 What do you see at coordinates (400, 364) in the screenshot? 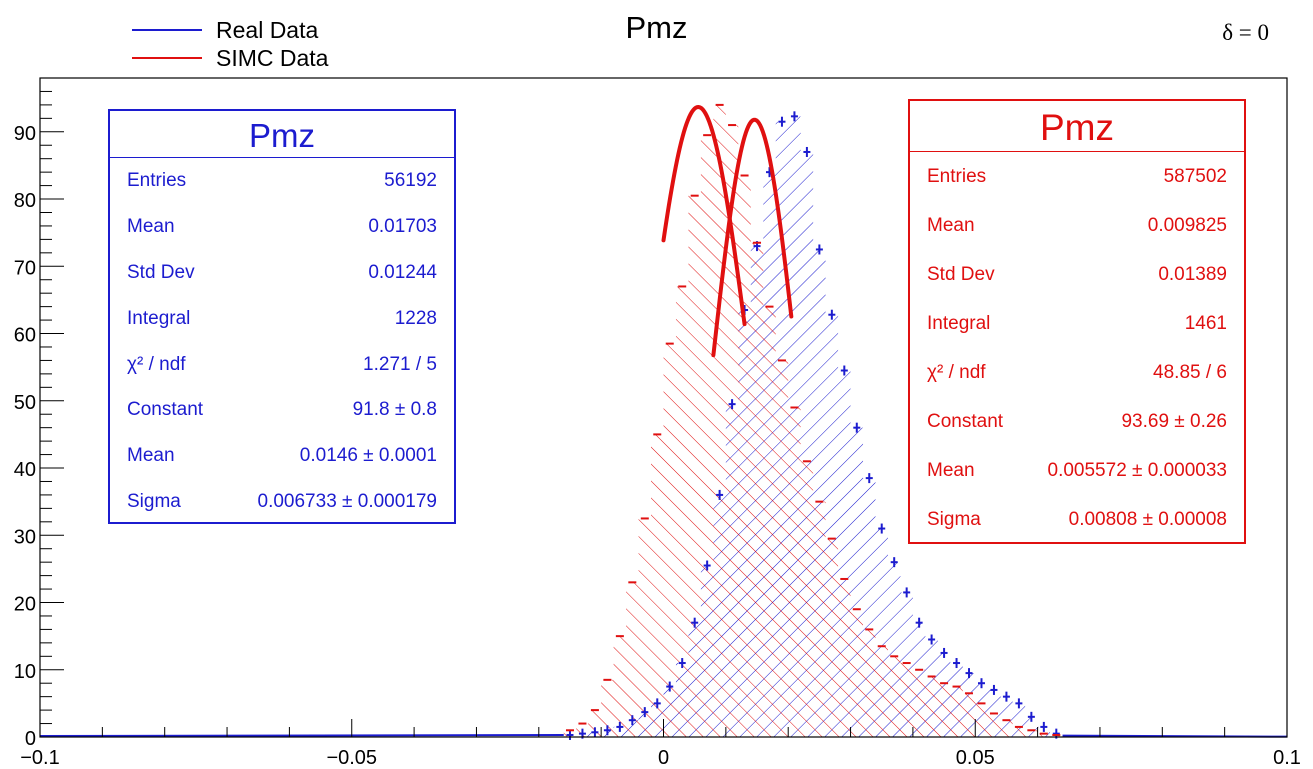
I see `stats-value: 1.271 / 5` at bounding box center [400, 364].